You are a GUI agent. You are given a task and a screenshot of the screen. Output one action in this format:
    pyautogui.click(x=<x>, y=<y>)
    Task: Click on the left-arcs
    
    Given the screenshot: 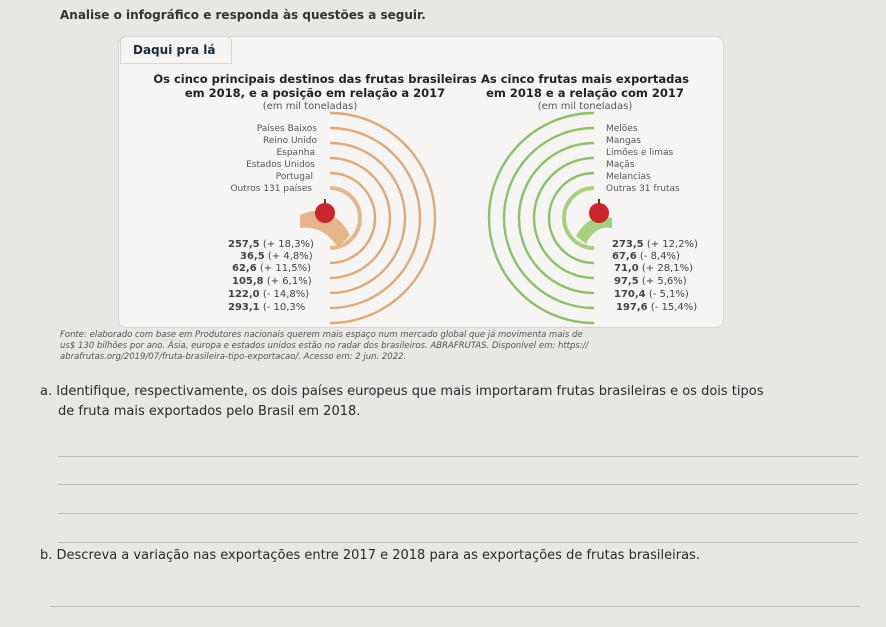 What is the action you would take?
    pyautogui.click(x=383, y=218)
    